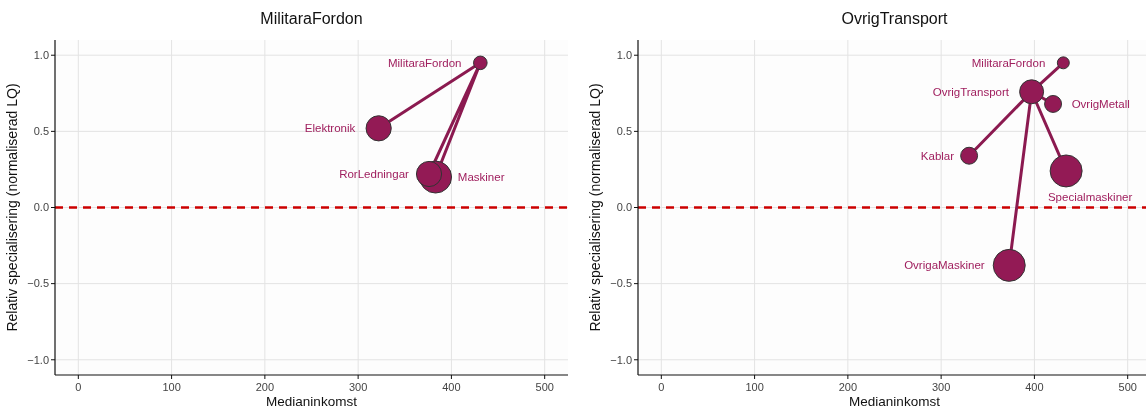  I want to click on annotation: Maskiner, so click(481, 177).